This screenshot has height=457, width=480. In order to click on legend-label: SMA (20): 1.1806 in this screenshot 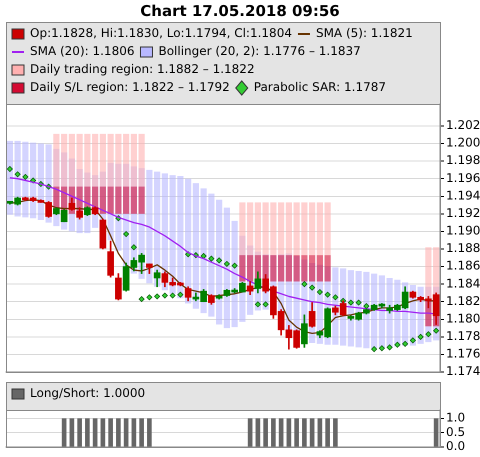, I will do `click(82, 51)`.